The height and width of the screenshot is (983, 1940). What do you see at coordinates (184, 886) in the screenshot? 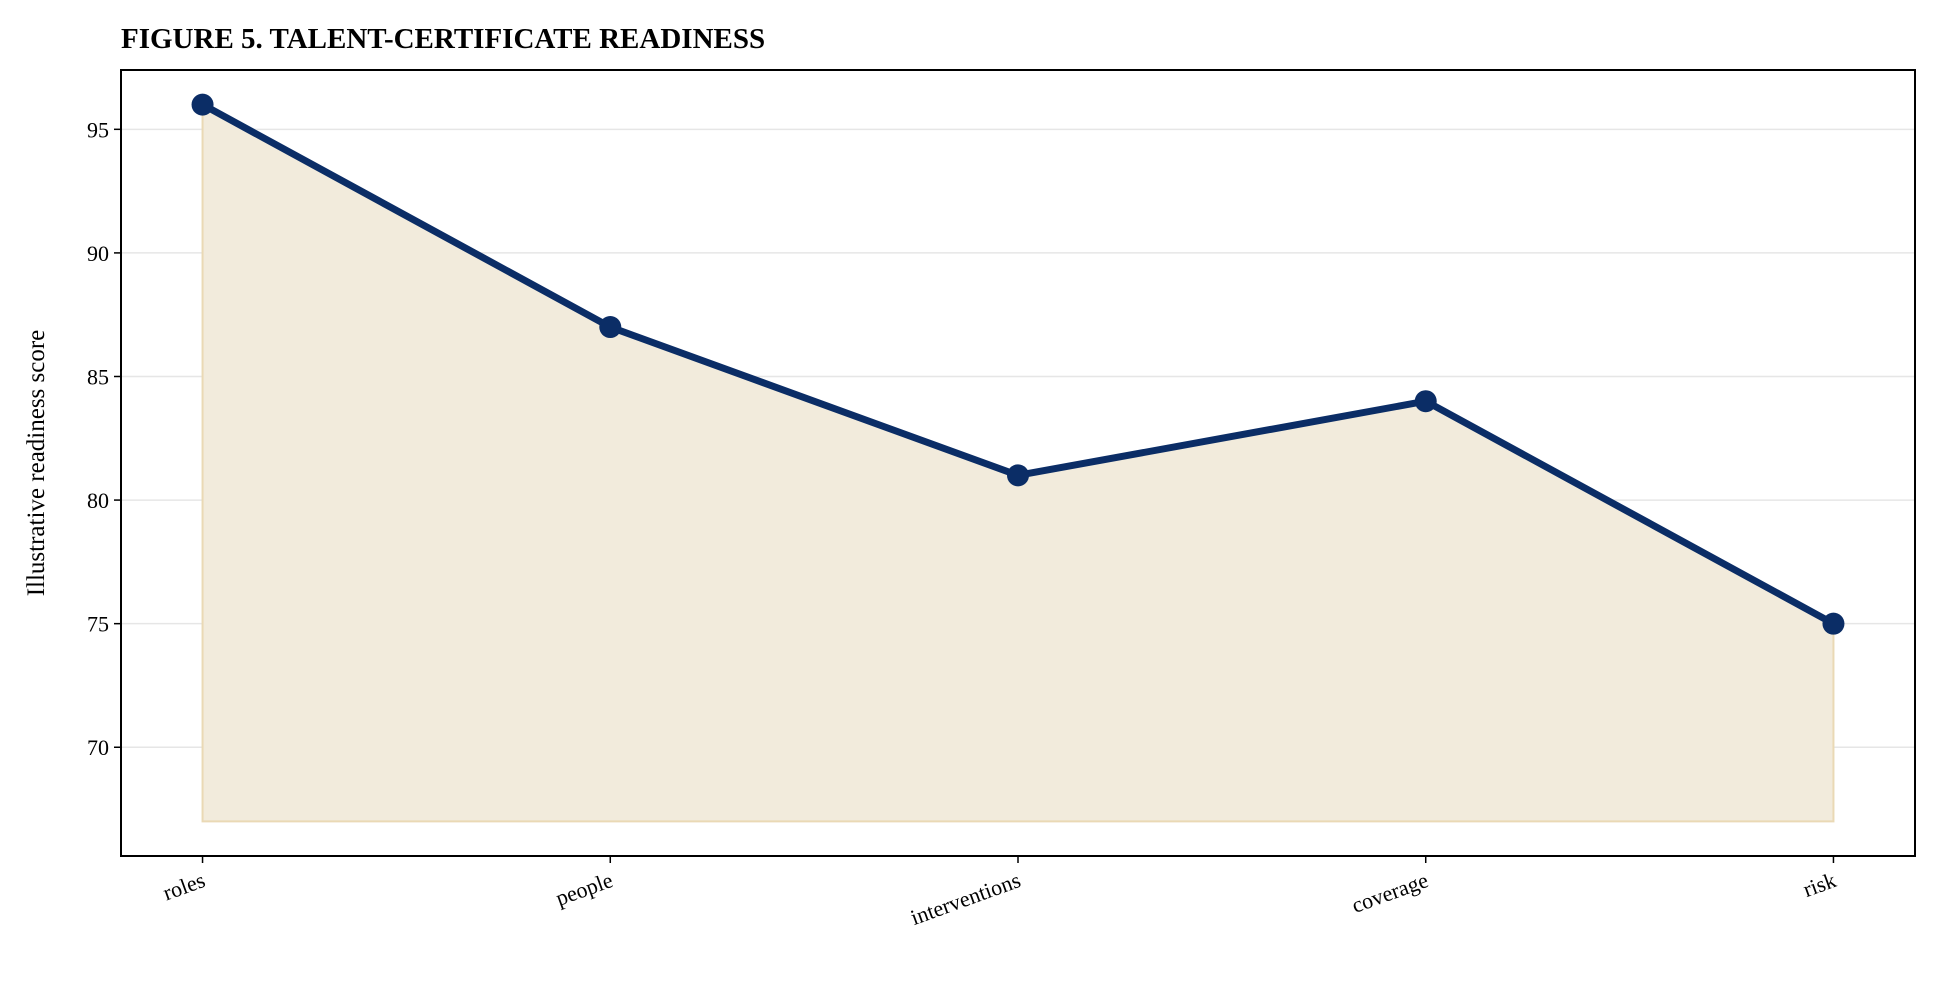
I see `x-tick-label: roles` at bounding box center [184, 886].